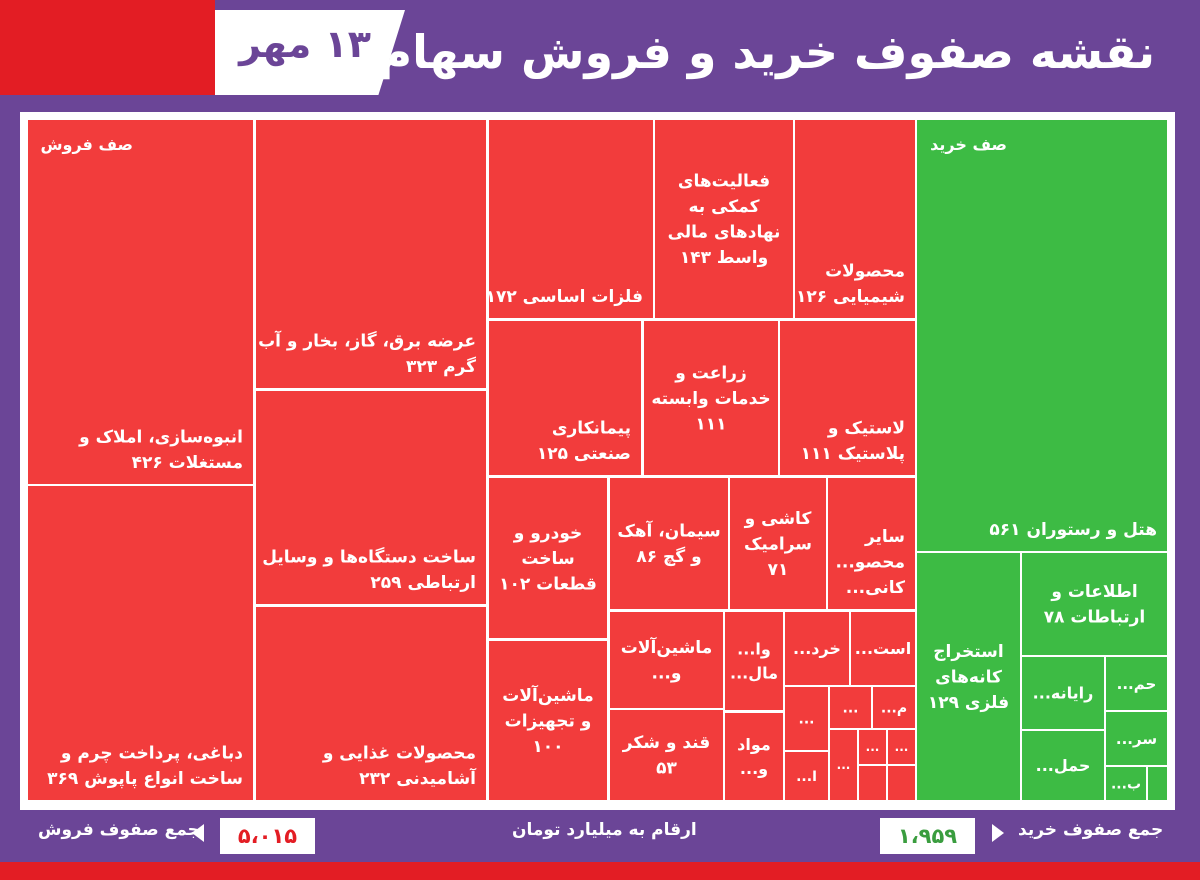 The width and height of the screenshot is (1200, 880). What do you see at coordinates (547, 533) in the screenshot?
I see `tile-label: خودرو و` at bounding box center [547, 533].